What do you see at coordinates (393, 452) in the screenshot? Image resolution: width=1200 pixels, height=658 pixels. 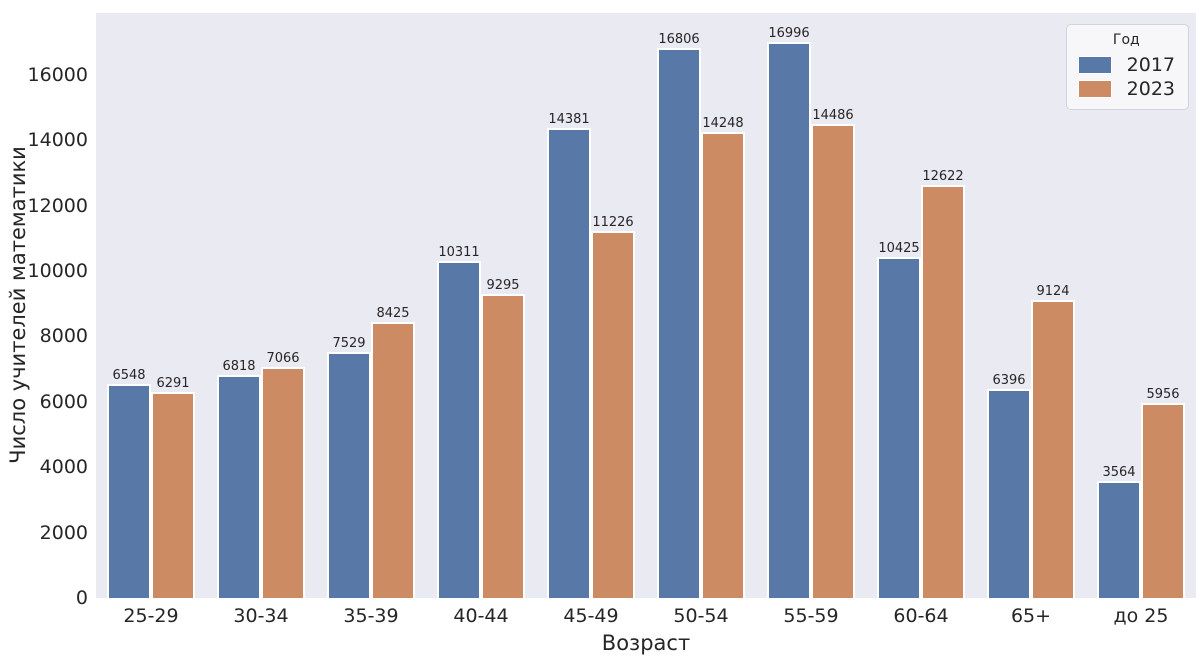 I see `bar-2023: 8425` at bounding box center [393, 452].